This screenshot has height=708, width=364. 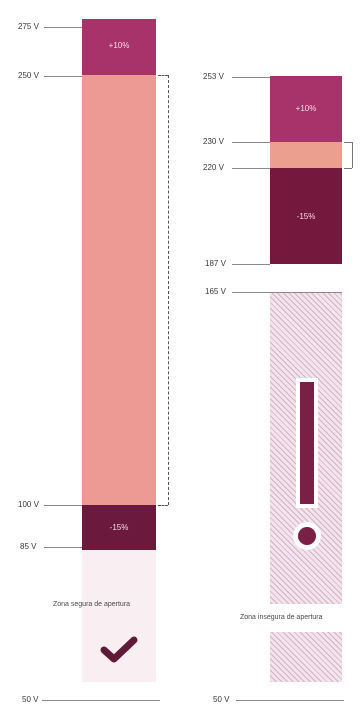 What do you see at coordinates (168, 290) in the screenshot?
I see `left-range-bracket` at bounding box center [168, 290].